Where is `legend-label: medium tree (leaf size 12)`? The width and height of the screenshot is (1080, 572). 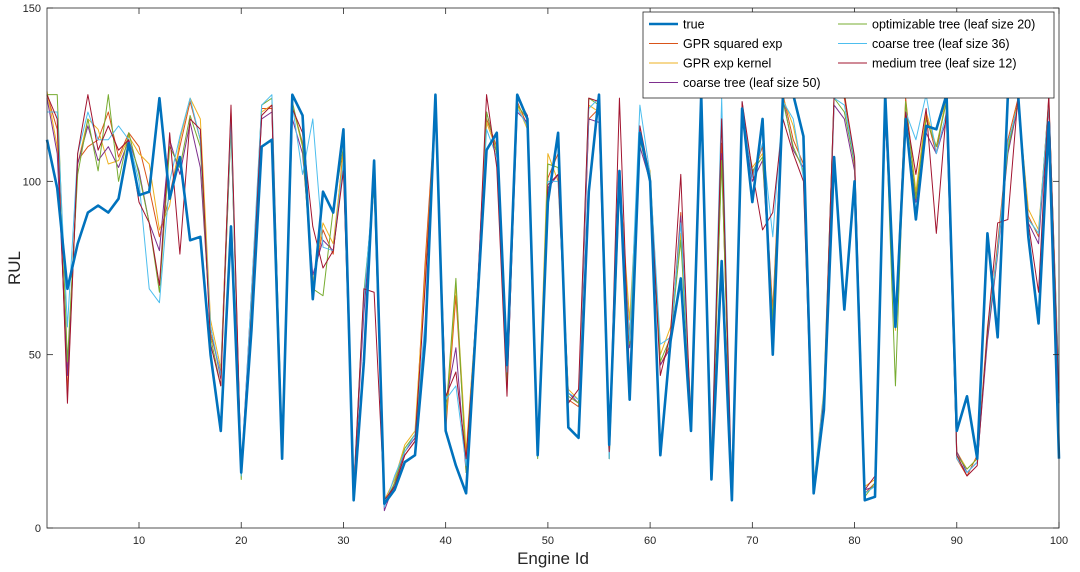 legend-label: medium tree (leaf size 12) is located at coordinates (944, 64).